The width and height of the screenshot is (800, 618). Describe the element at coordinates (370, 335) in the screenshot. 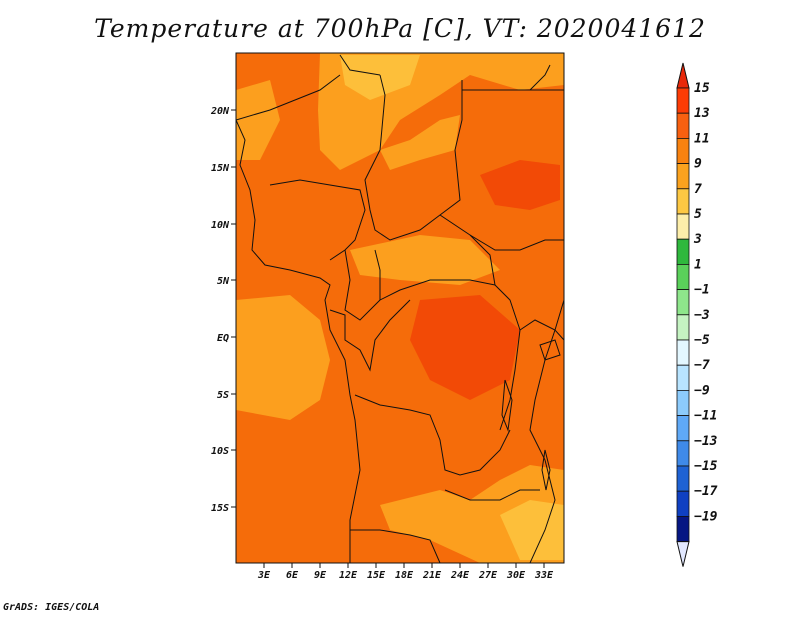

I see `border-gabon-congo` at that location.